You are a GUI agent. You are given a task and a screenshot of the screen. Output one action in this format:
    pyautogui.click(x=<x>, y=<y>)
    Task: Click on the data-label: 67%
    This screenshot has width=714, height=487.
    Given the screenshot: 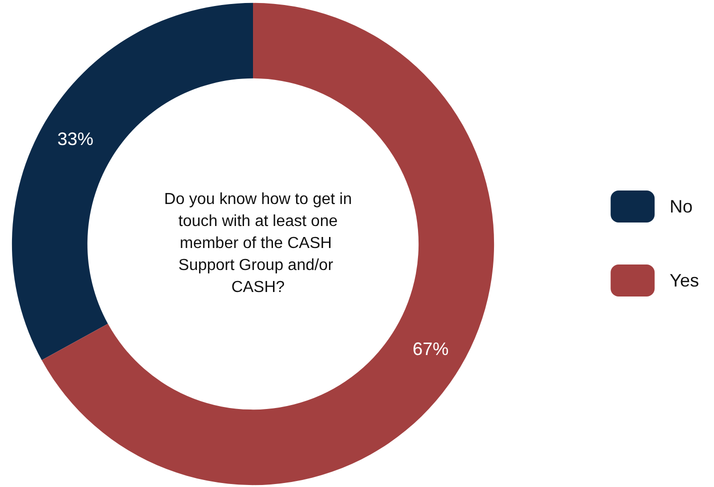 What is the action you would take?
    pyautogui.click(x=430, y=349)
    